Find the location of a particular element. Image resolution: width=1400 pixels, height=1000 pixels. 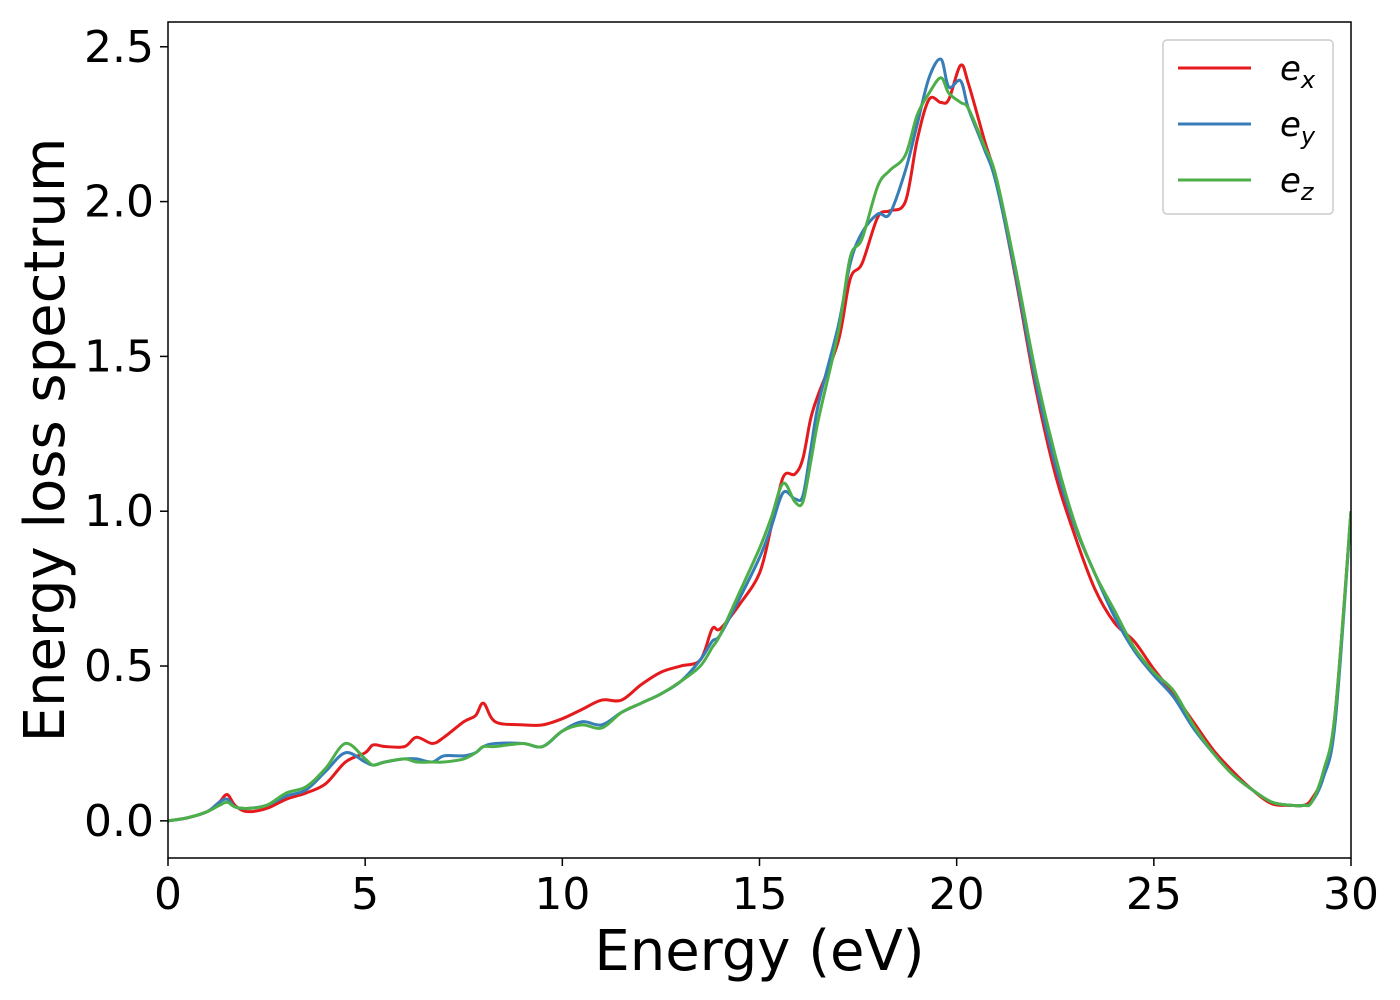

legend-label: ey is located at coordinates (1298, 127).